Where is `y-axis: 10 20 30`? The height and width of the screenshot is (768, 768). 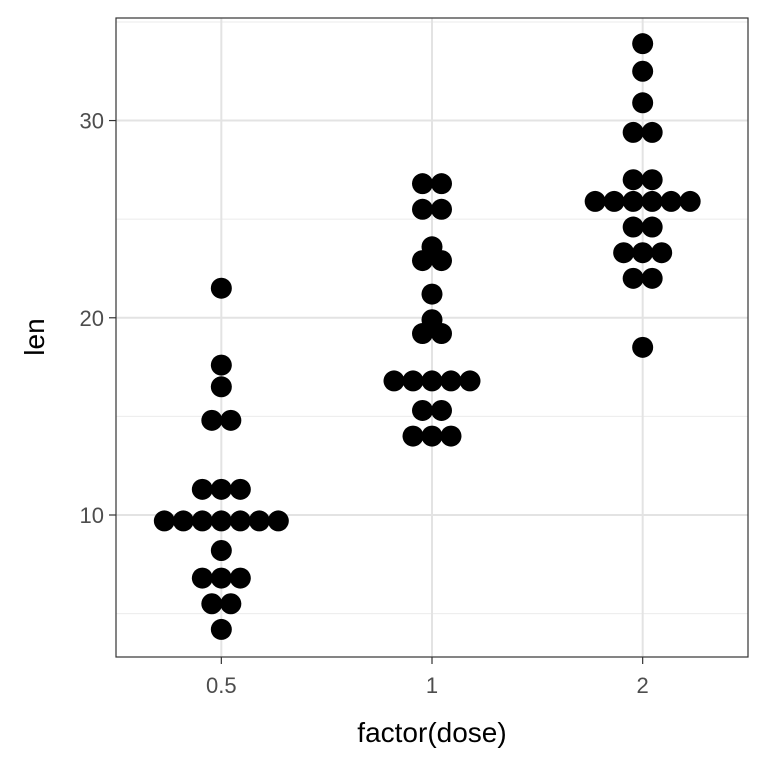 y-axis: 10 20 30 is located at coordinates (98, 318).